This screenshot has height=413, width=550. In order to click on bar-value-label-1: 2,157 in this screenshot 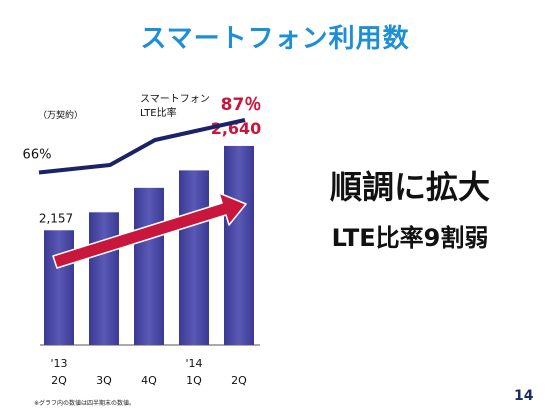, I will do `click(56, 218)`.